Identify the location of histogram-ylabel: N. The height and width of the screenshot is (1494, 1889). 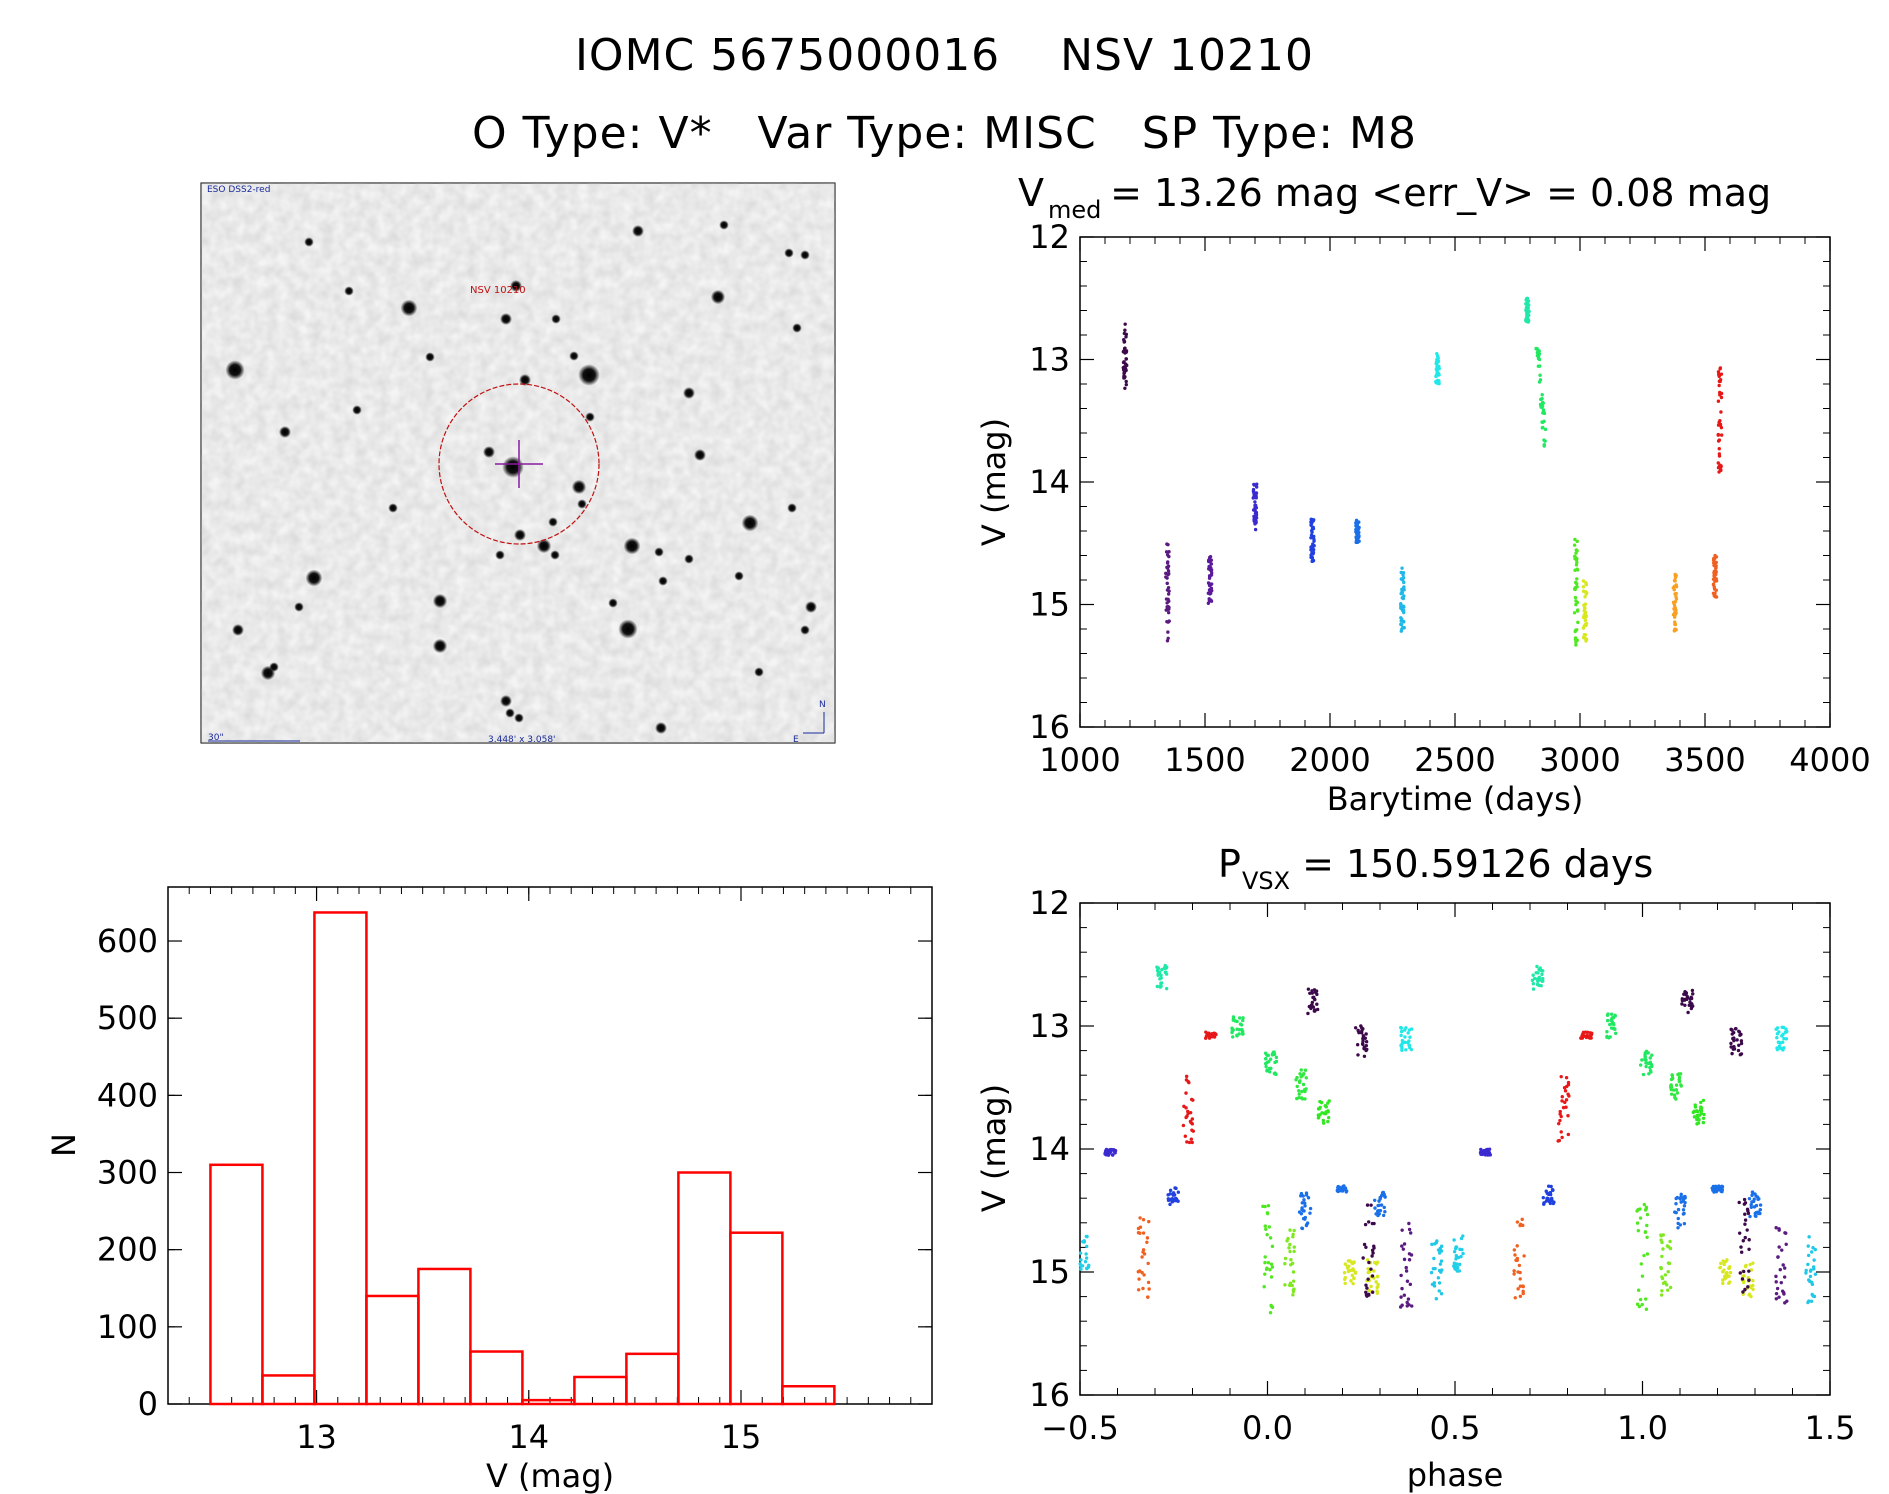
(64, 1145).